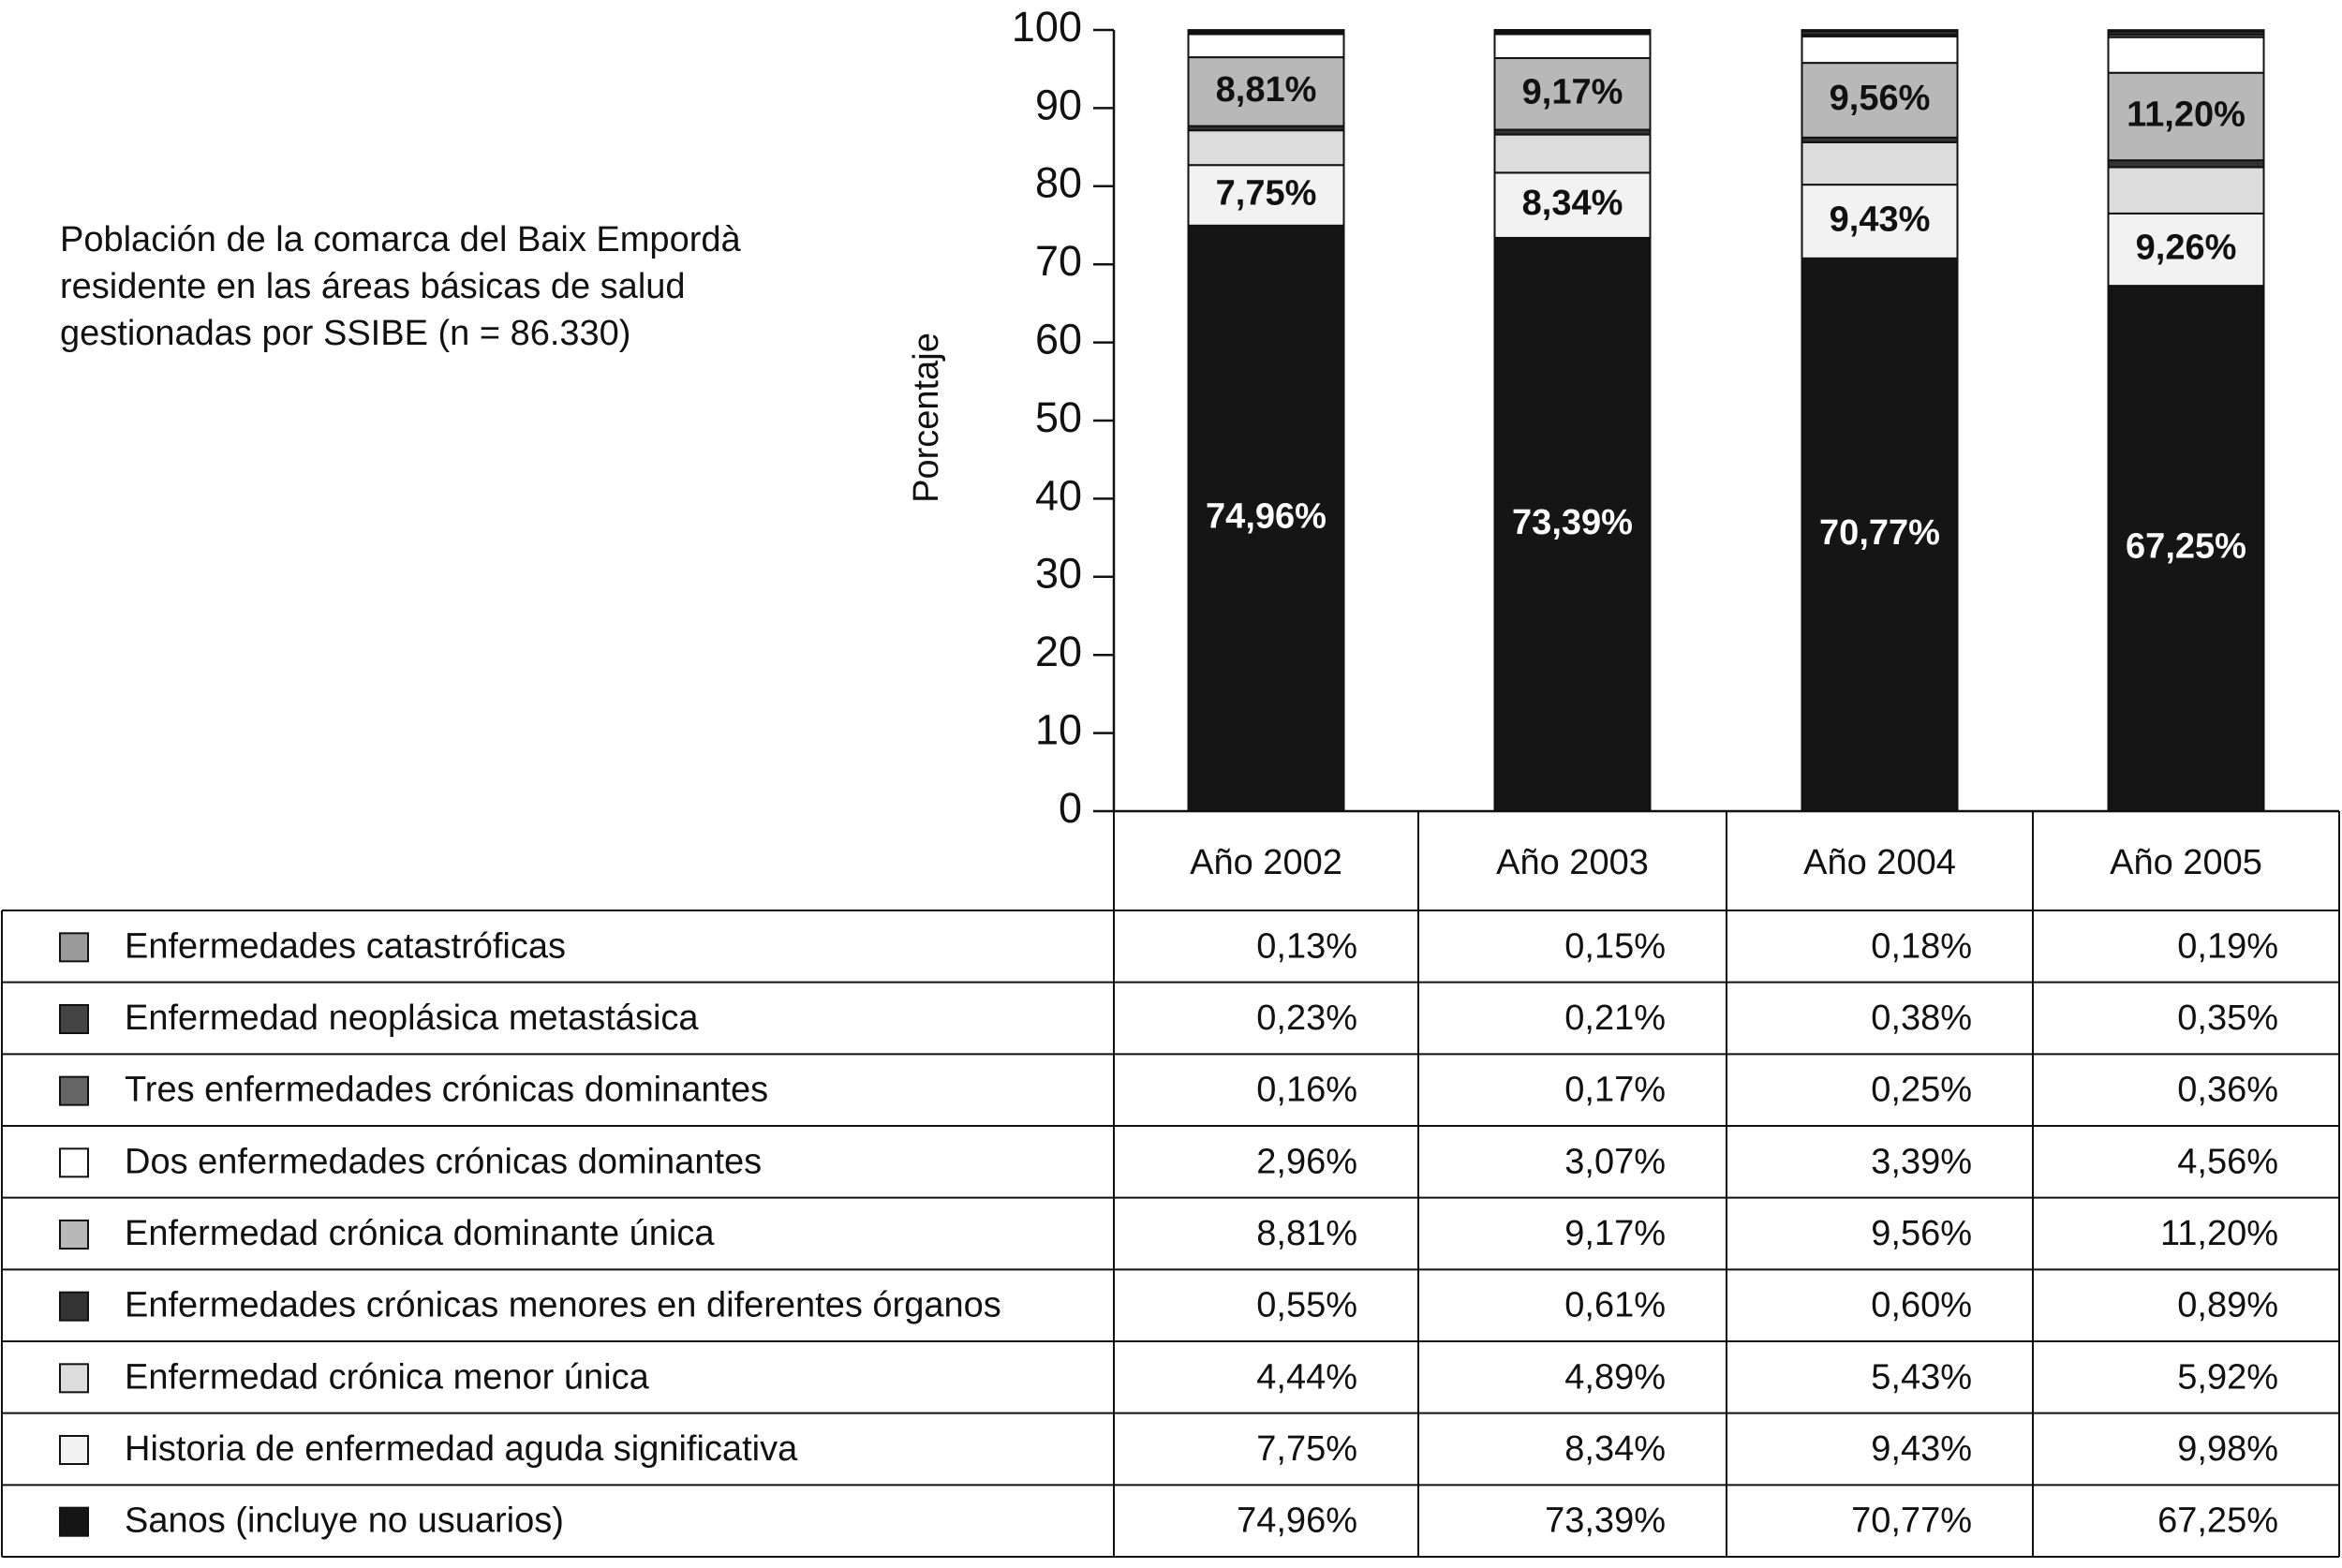 The image size is (2342, 1568). Describe the element at coordinates (1921, 946) in the screenshot. I see `table-cell: 0,18%` at that location.